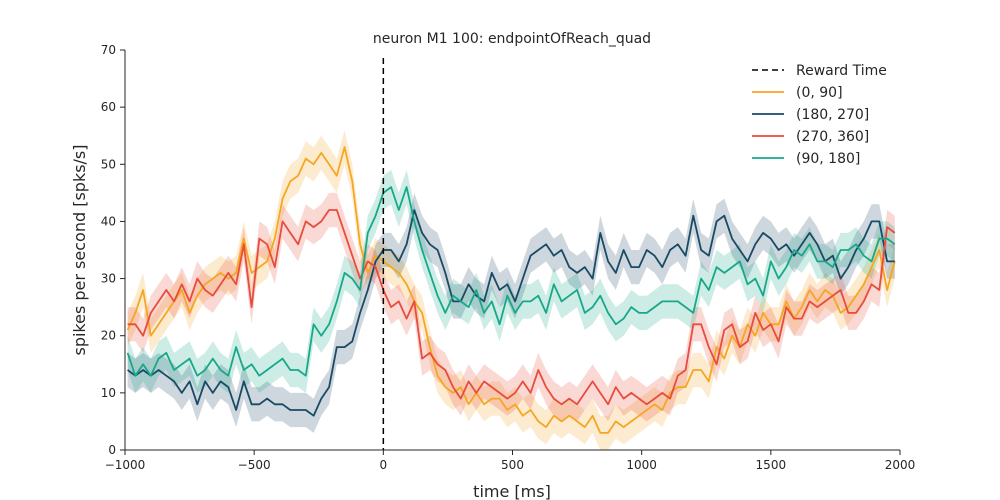 This screenshot has height=500, width=1000. Describe the element at coordinates (641, 465) in the screenshot. I see `x-tick-label: 1000` at that location.